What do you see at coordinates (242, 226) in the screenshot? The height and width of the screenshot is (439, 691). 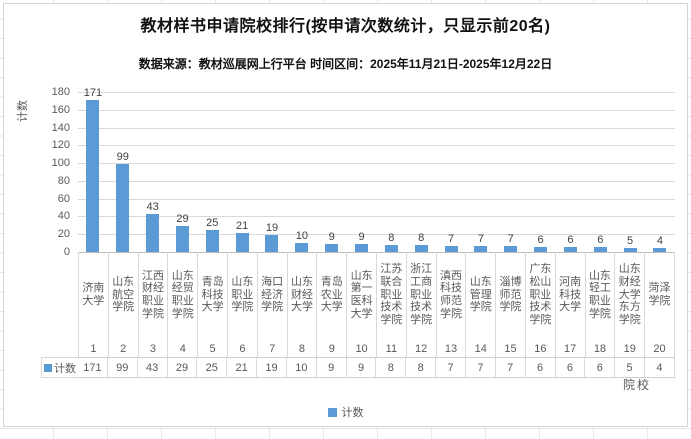 I see `bar-value-label: 21` at bounding box center [242, 226].